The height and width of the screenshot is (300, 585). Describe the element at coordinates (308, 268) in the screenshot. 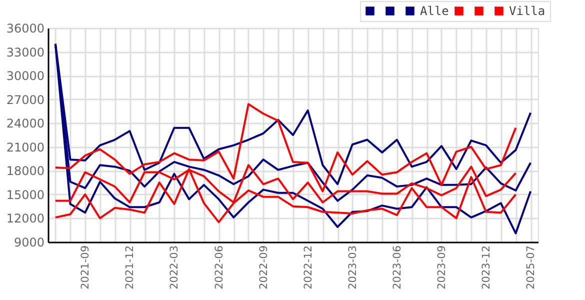

I see `x-tick-label: 2022-12` at that location.